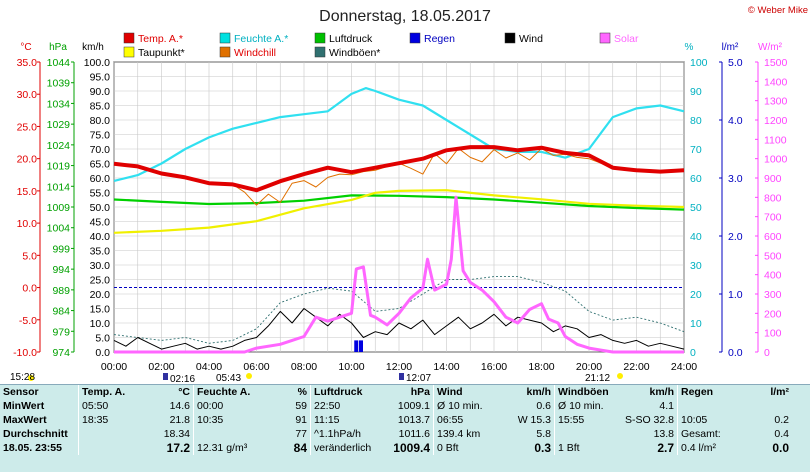 Image resolution: width=810 pixels, height=472 pixels. I want to click on solar-tick-label: 1400, so click(776, 82).